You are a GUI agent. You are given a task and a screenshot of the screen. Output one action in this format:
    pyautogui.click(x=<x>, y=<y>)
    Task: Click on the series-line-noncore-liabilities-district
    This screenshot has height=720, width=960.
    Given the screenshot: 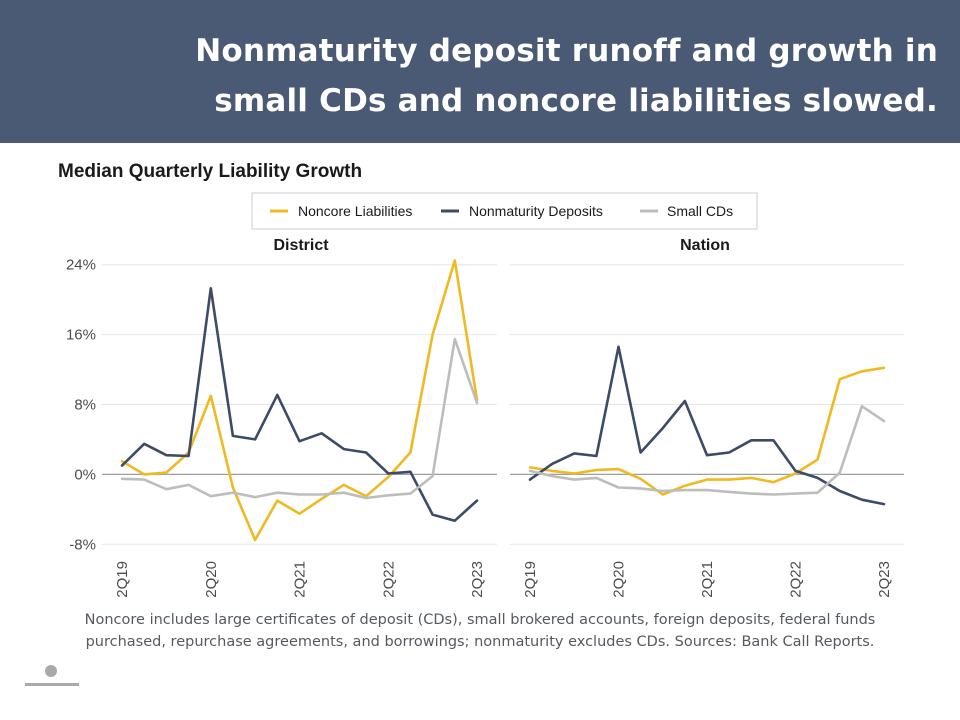 What is the action you would take?
    pyautogui.click(x=299, y=400)
    